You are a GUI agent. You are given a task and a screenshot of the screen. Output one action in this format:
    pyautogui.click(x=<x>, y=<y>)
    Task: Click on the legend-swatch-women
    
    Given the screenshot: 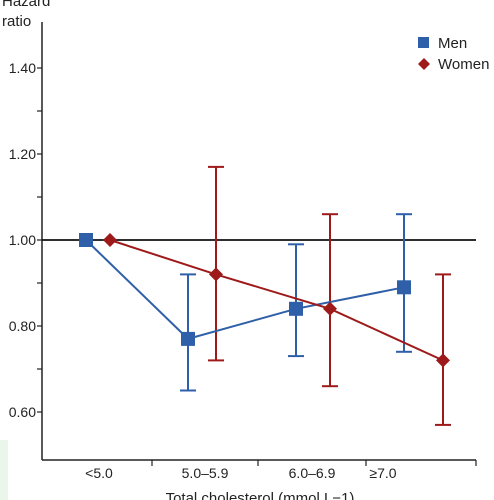 What is the action you would take?
    pyautogui.click(x=424, y=64)
    